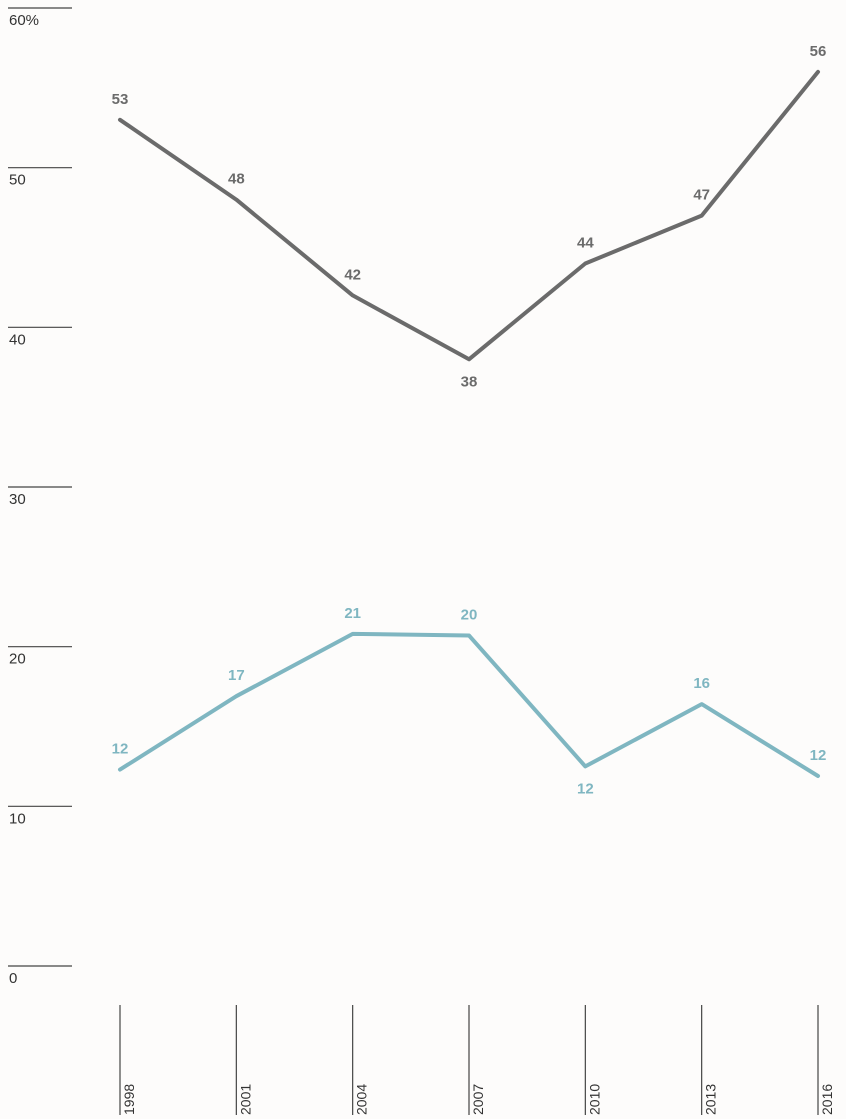 The width and height of the screenshot is (846, 1119). I want to click on data-label: 56, so click(818, 51).